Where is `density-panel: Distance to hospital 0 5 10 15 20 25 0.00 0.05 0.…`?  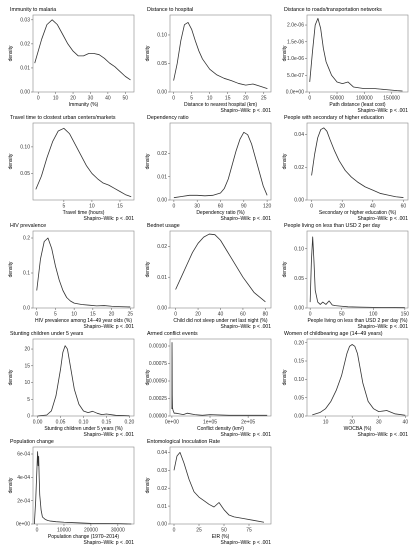
density-panel: Distance to hospital 0 5 10 15 20 25 0.00 0.05 0.… is located at coordinates (208, 60).